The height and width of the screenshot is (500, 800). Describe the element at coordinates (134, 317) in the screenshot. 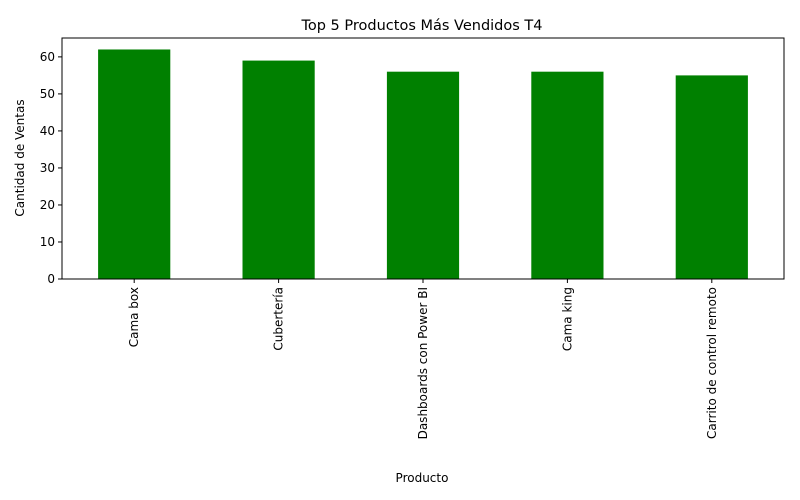

I see `x-tick-label: Cama box` at that location.